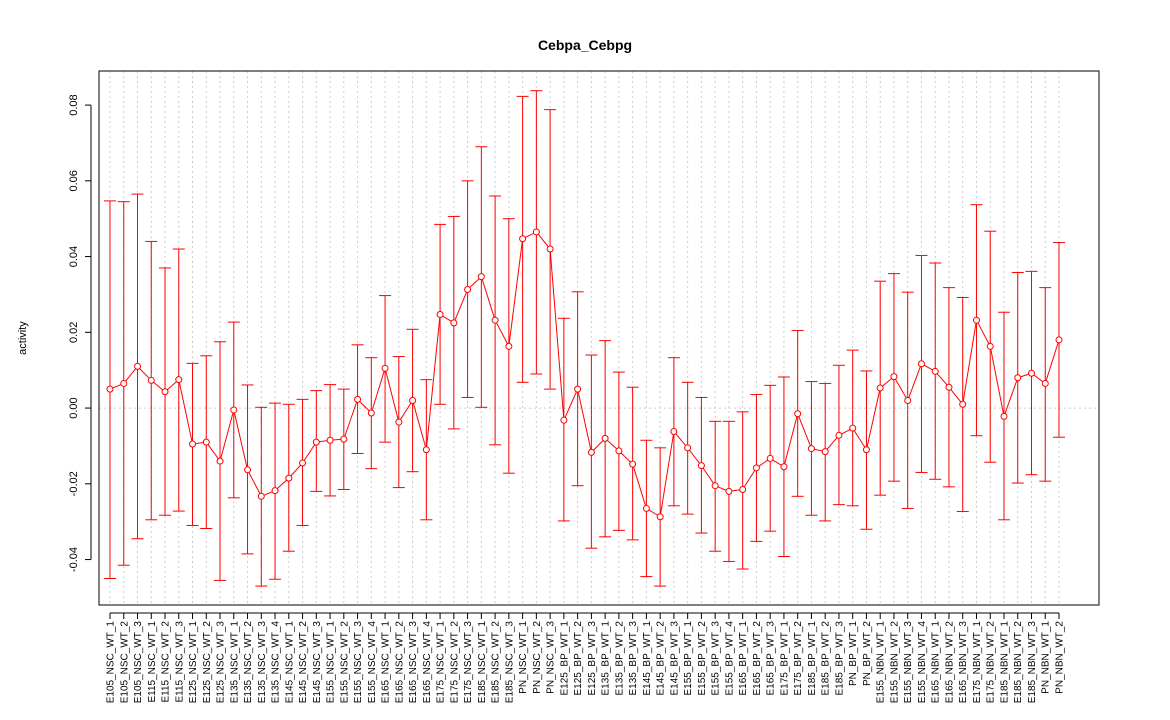 The height and width of the screenshot is (720, 1170). What do you see at coordinates (798, 658) in the screenshot?
I see `x-tick-label: E175_BP_WT_2` at bounding box center [798, 658].